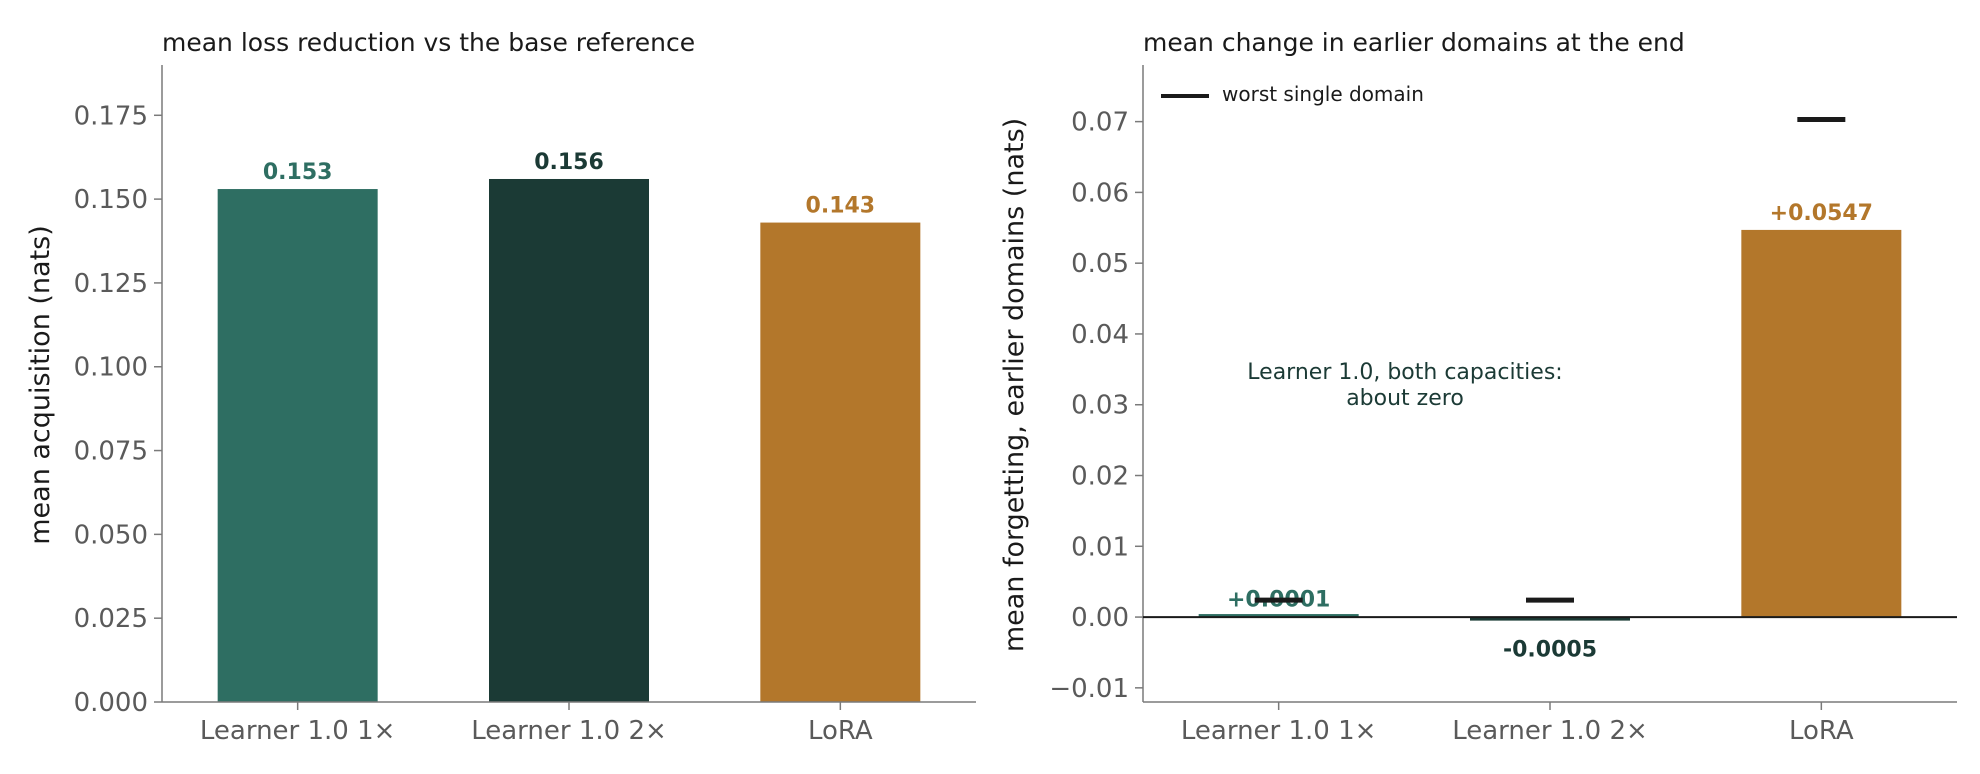 Image resolution: width=1980 pixels, height=774 pixels. Describe the element at coordinates (111, 284) in the screenshot. I see `left-y-tick-label: 0.125` at that location.